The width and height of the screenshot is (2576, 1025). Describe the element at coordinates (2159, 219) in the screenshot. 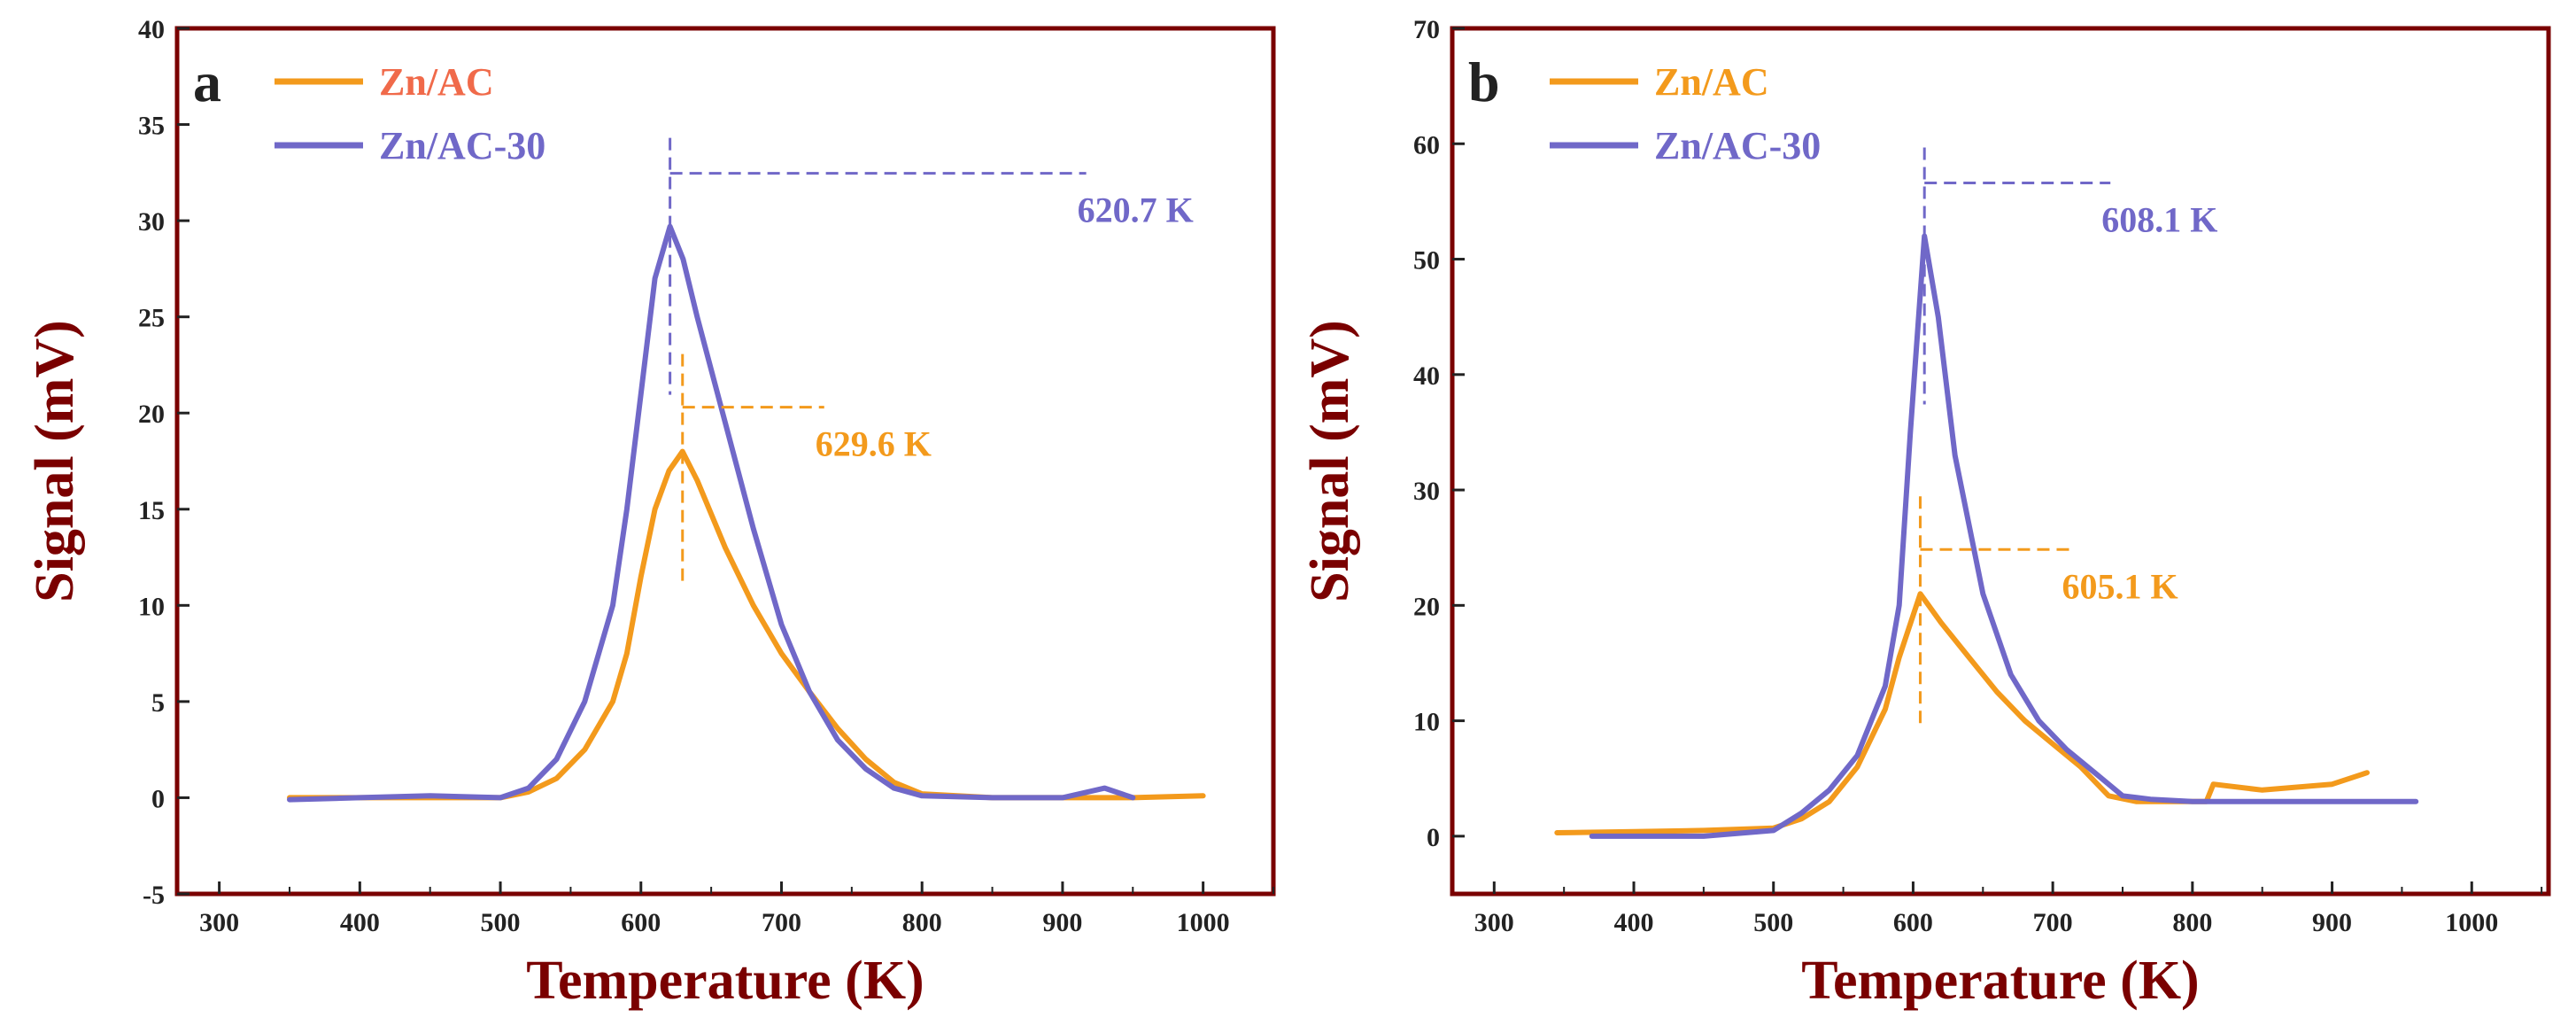

I see `peak-label: 608.1 K` at that location.